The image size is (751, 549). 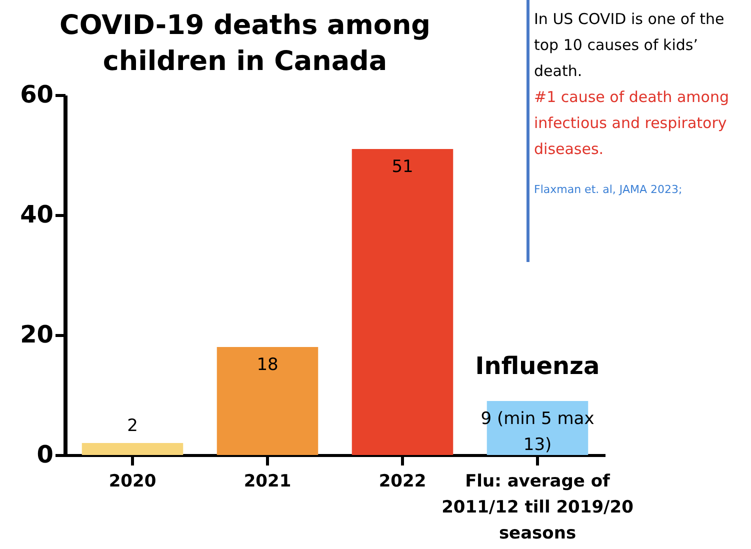 I want to click on annotation: Flaxman et. al, JAMA 2023;, so click(x=608, y=189).